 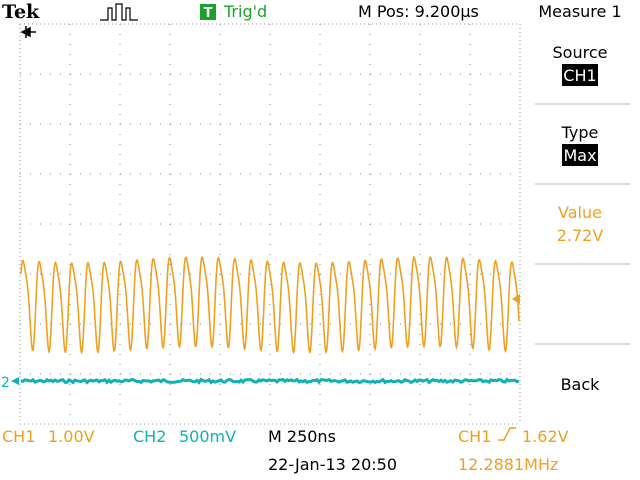 I want to click on frequency: 12.2881MHz, so click(x=508, y=464).